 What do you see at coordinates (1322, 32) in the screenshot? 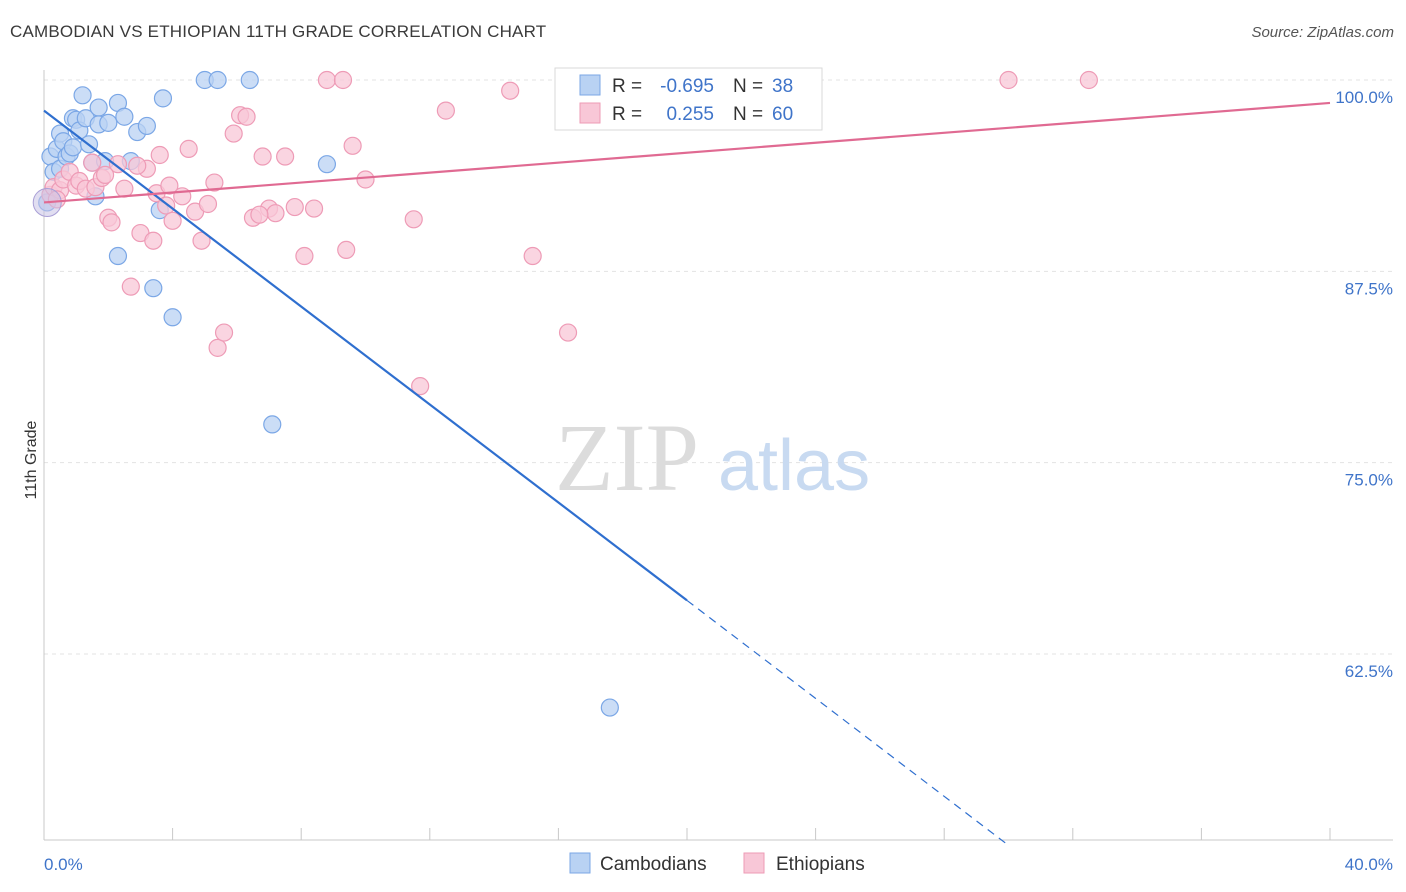
I see `chart-source: Source: ZipAtlas.com` at bounding box center [1322, 32].